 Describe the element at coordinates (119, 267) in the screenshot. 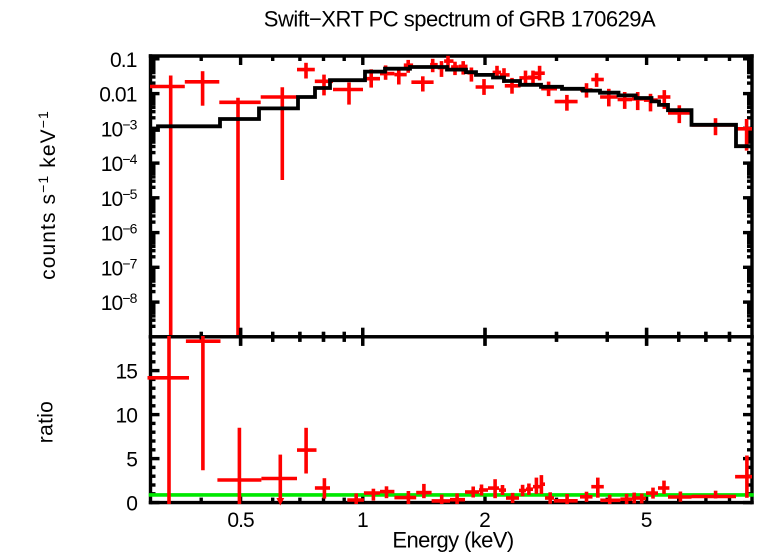

I see `svg-text: 10⁻⁷` at that location.